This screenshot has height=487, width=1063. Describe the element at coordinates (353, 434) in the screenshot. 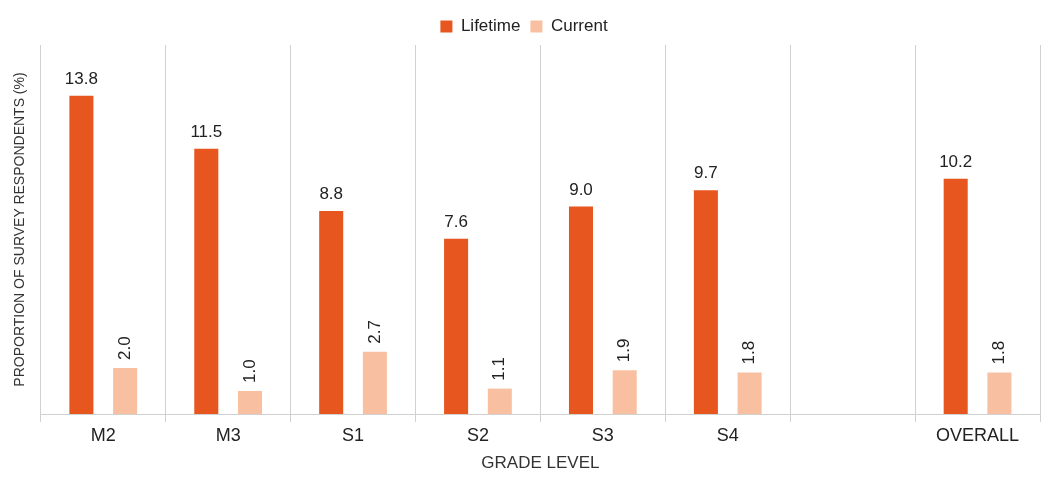

I see `x-tick-label: S1` at that location.